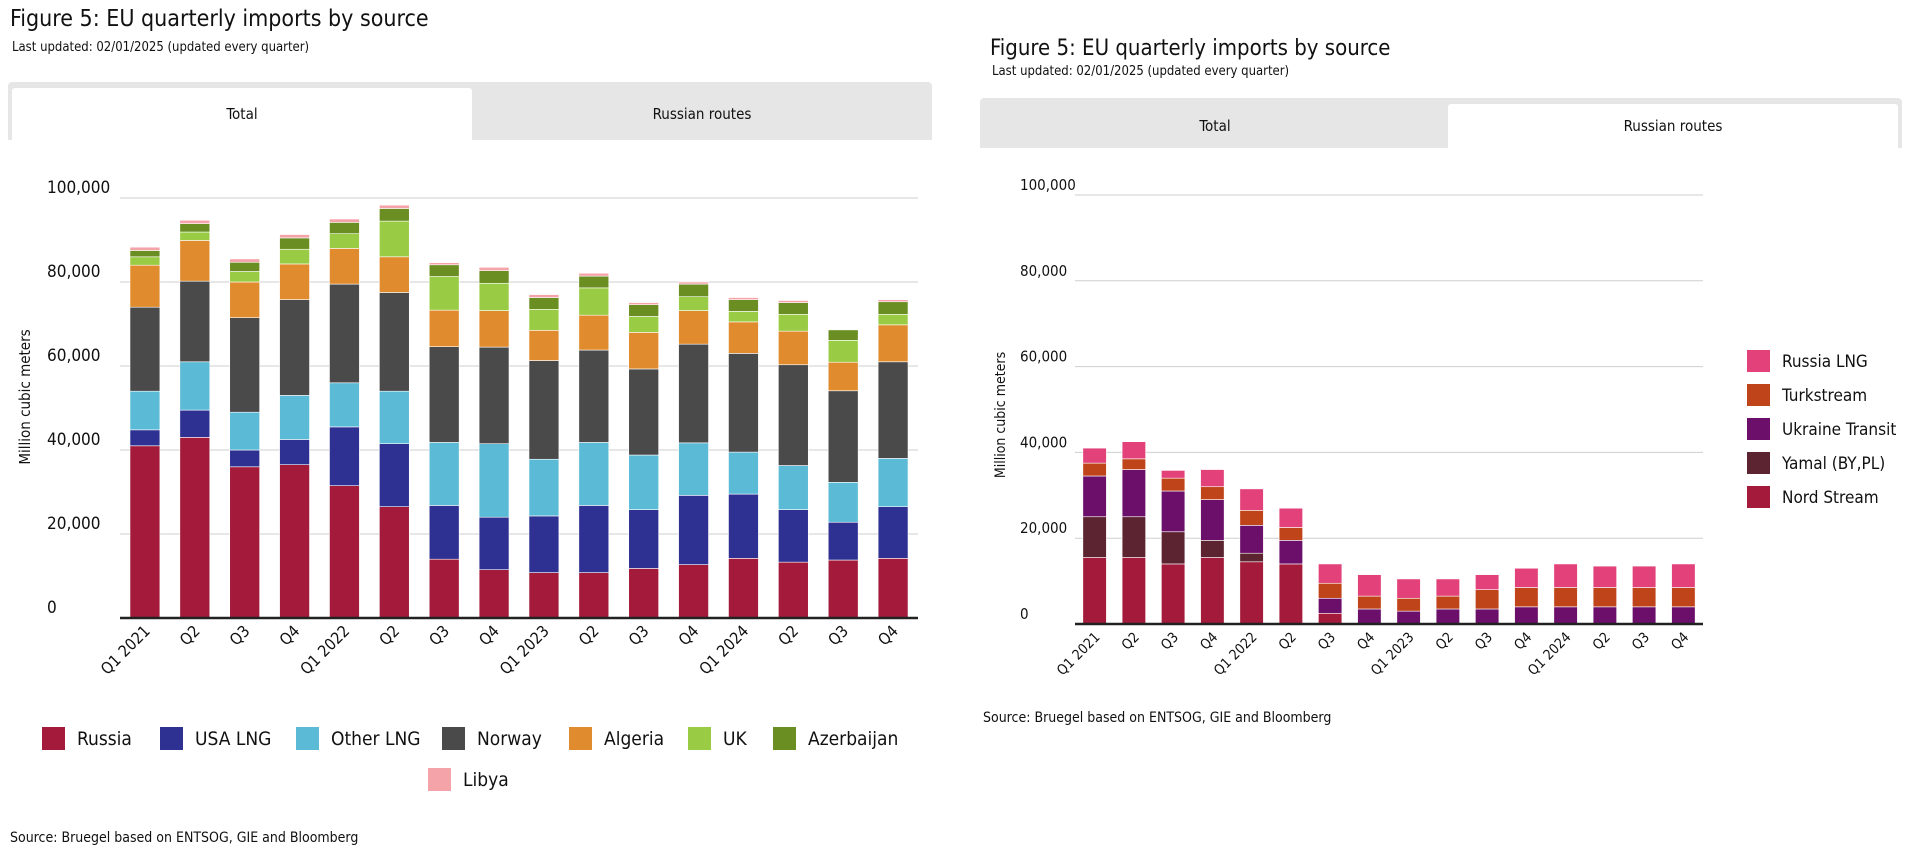  What do you see at coordinates (1821, 429) in the screenshot?
I see `legend-item-ukraine-transit: Ukraine Transit` at bounding box center [1821, 429].